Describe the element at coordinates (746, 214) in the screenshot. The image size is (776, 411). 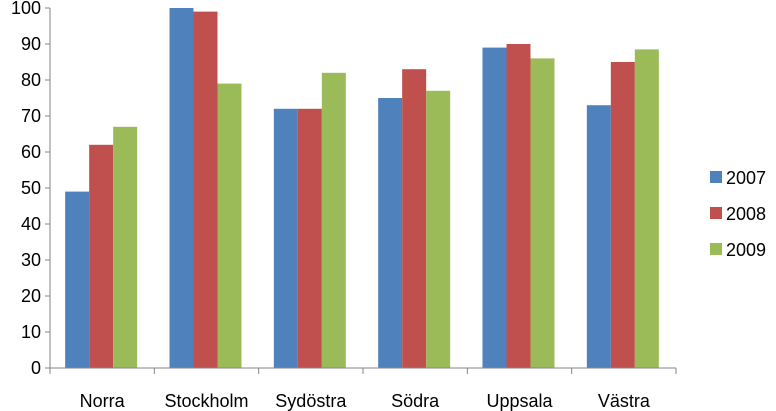
I see `legend-label: 2008` at that location.